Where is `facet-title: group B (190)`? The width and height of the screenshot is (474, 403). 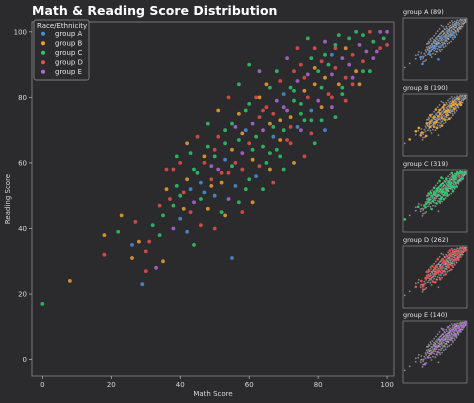
facet-title: group B (190) is located at coordinates (425, 88).